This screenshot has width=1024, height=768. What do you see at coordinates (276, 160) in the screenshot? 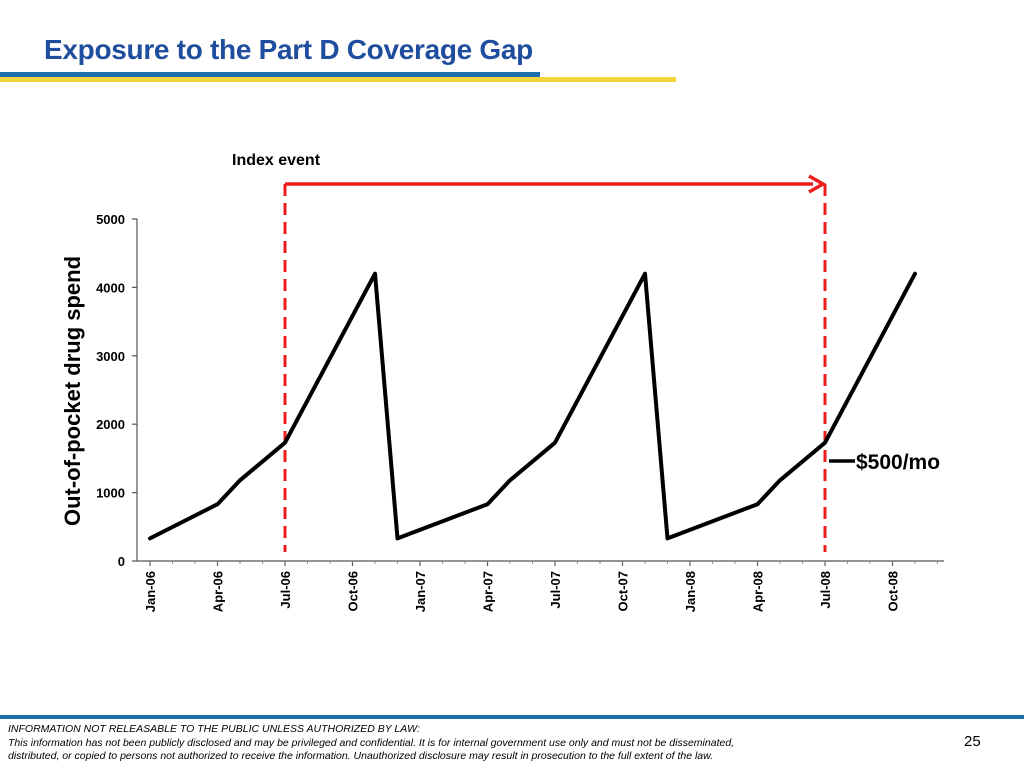
I see `index-event-label: Index event` at bounding box center [276, 160].